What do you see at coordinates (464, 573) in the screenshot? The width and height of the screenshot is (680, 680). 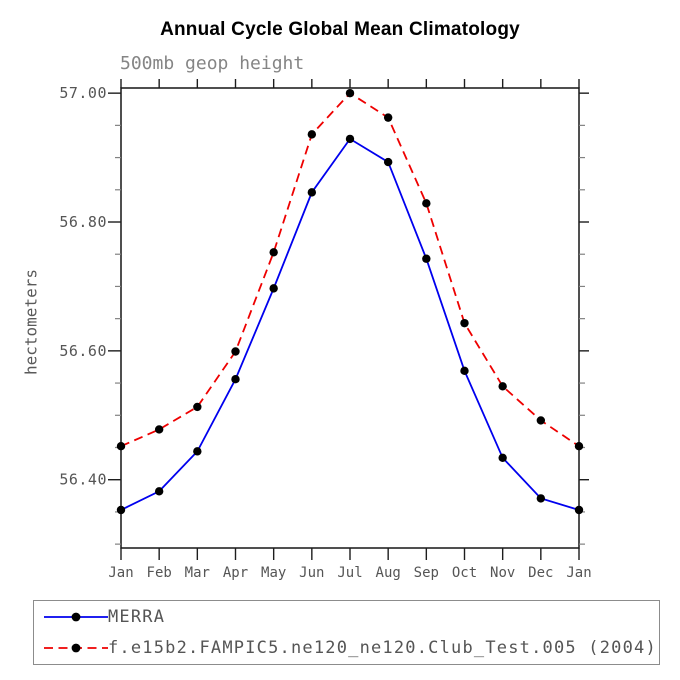 I see `x-tick-label: Oct` at bounding box center [464, 573].